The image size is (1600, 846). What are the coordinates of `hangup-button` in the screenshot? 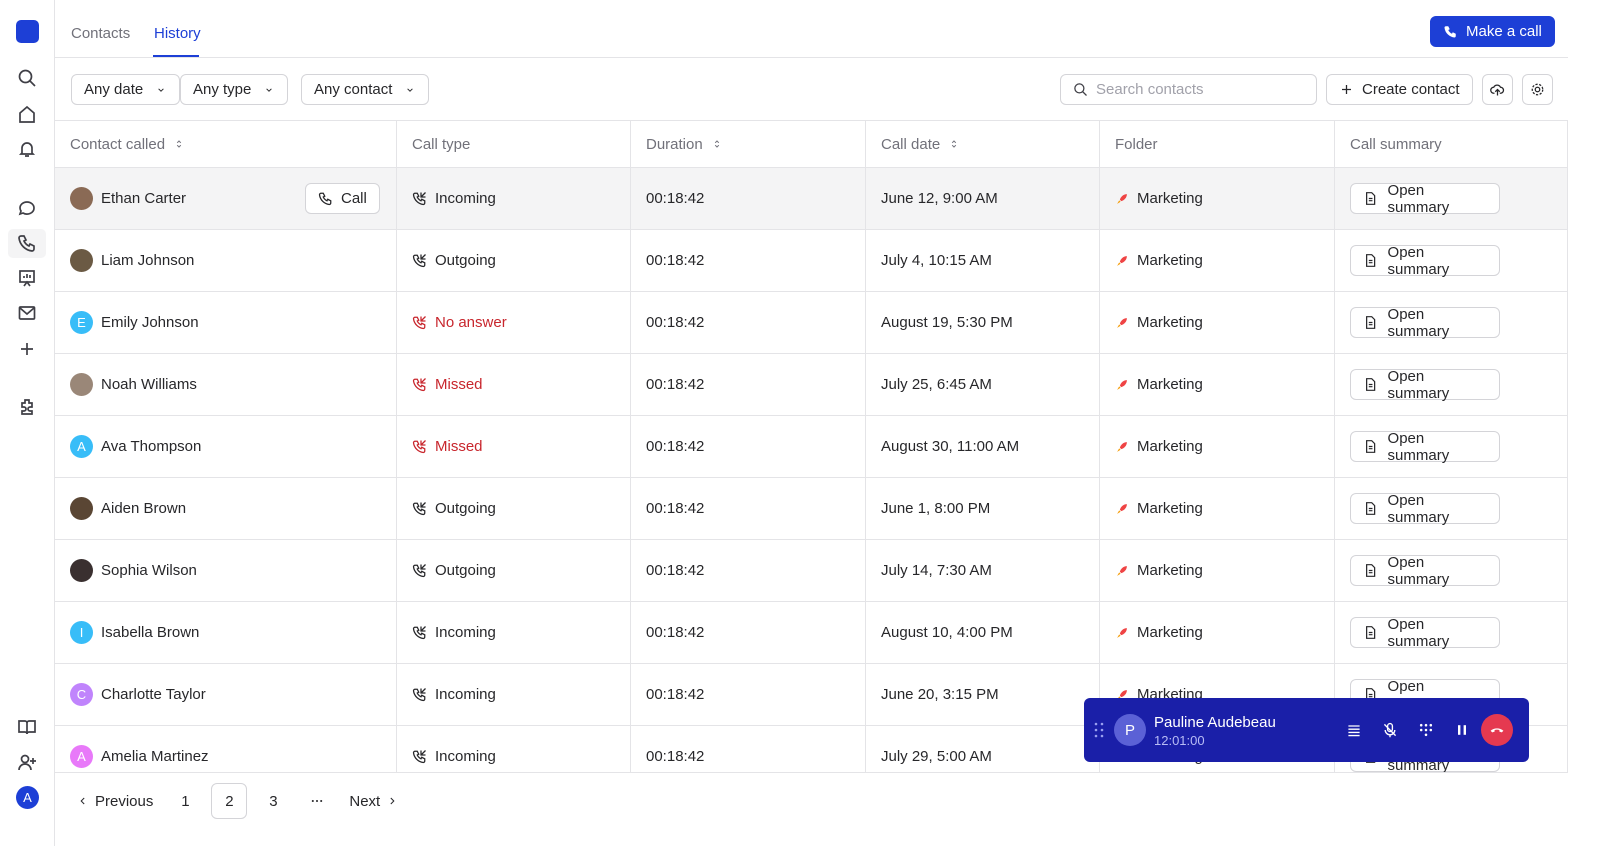 It's located at (1497, 730).